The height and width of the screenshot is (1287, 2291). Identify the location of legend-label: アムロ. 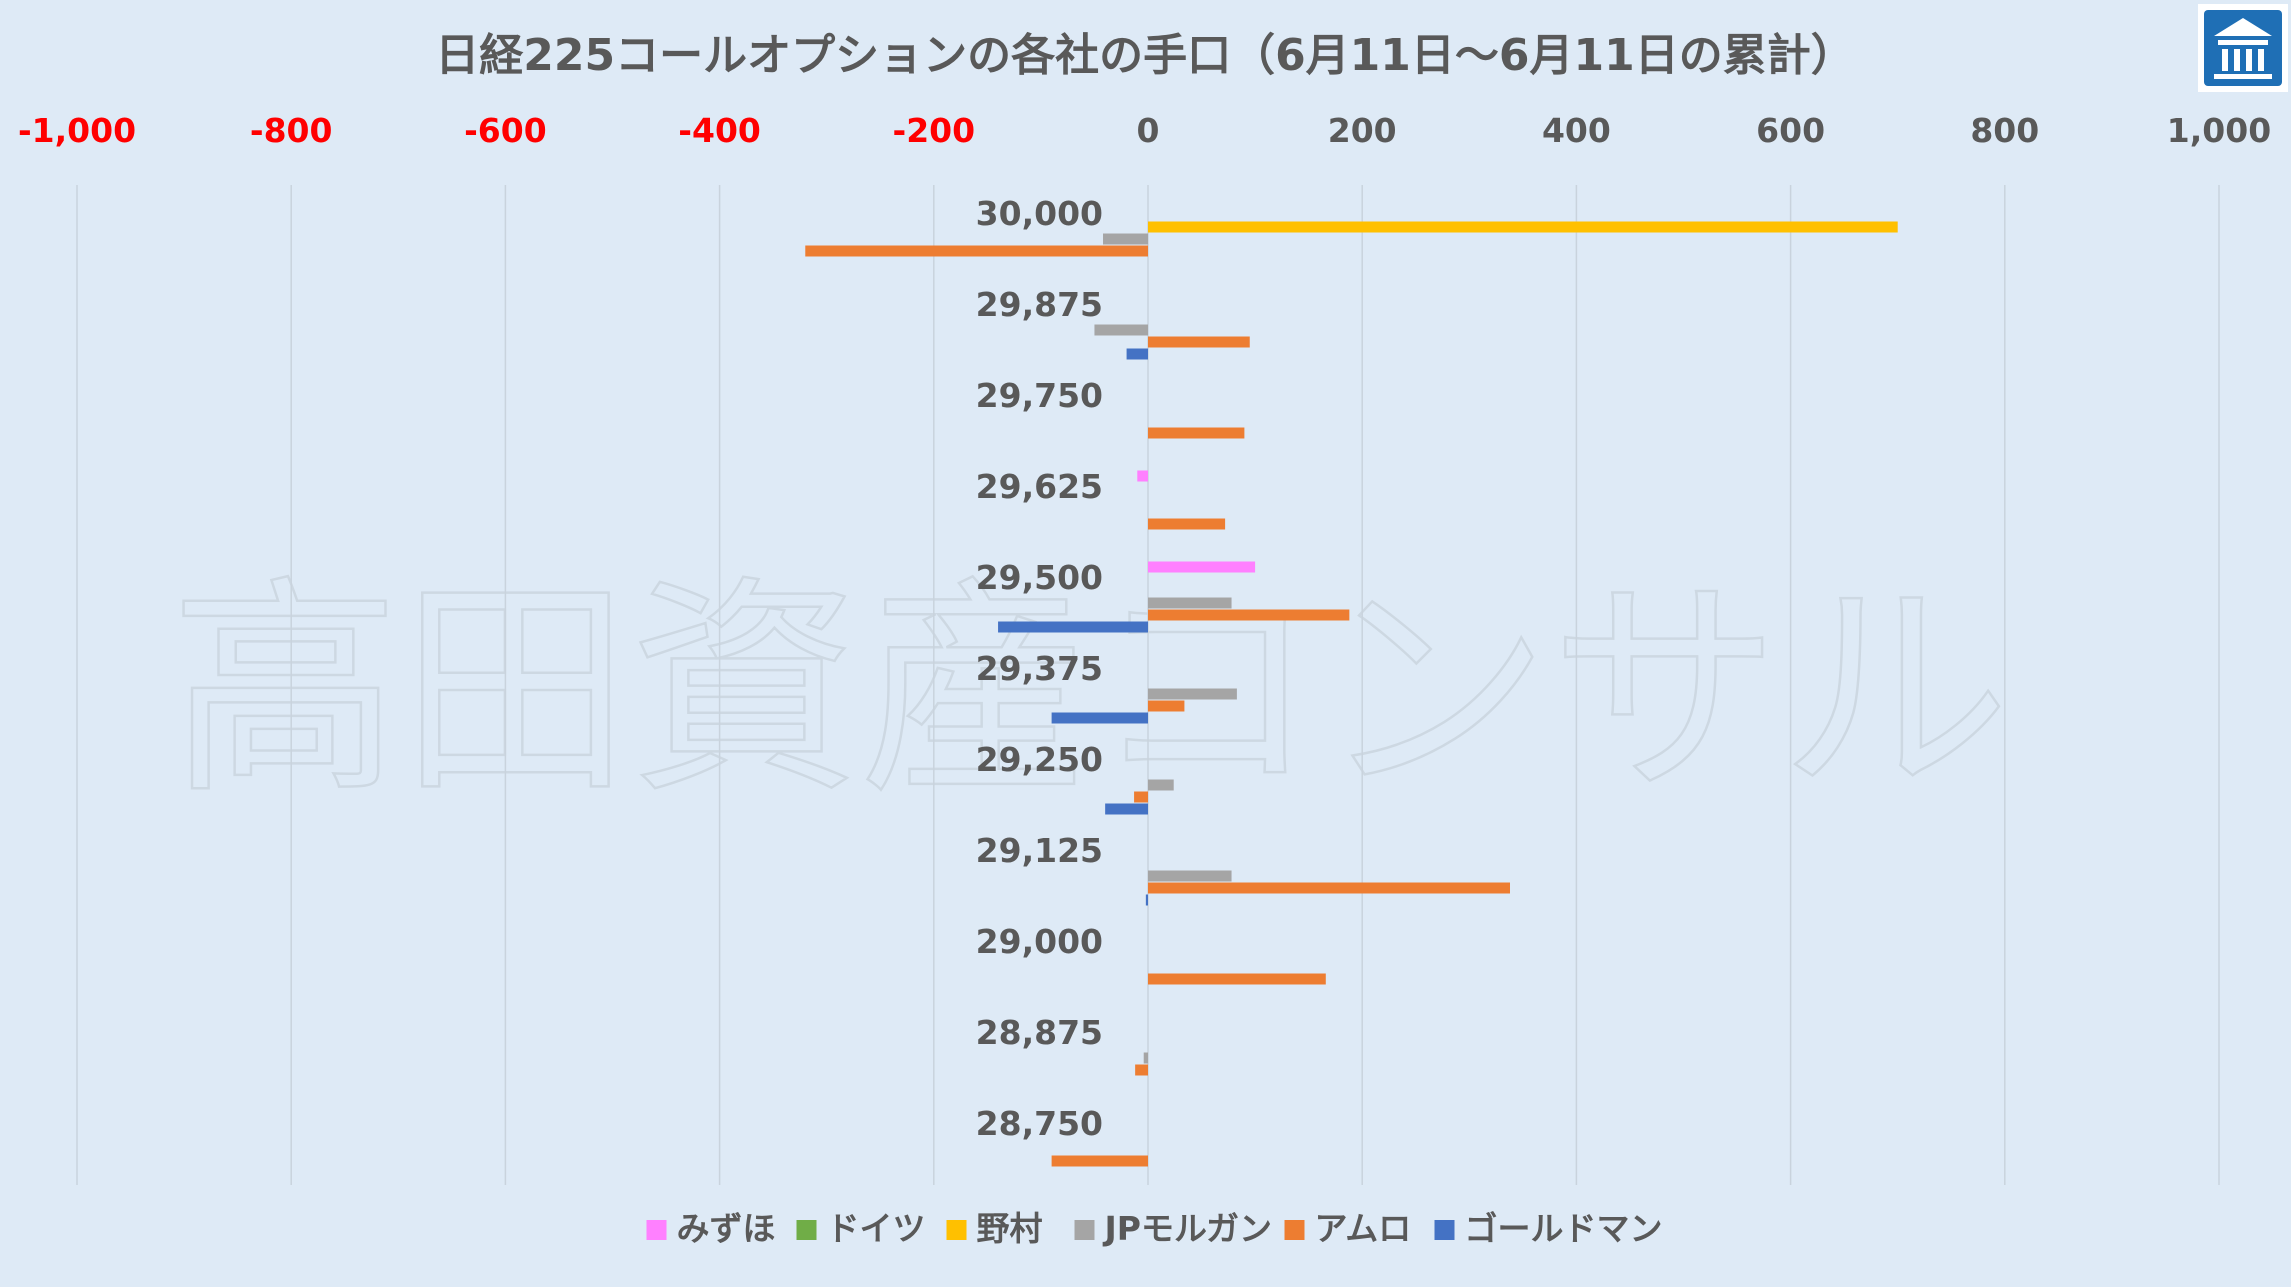
(1363, 1228).